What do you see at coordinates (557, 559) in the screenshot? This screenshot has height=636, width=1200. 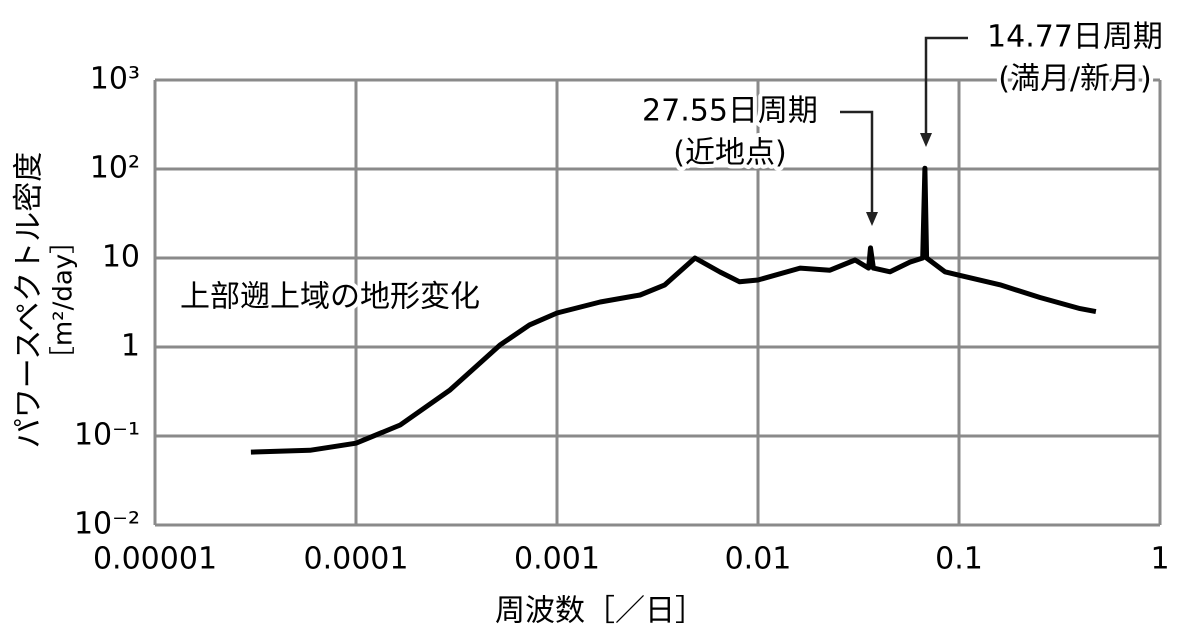 I see `x-tick-label: 0.001` at bounding box center [557, 559].